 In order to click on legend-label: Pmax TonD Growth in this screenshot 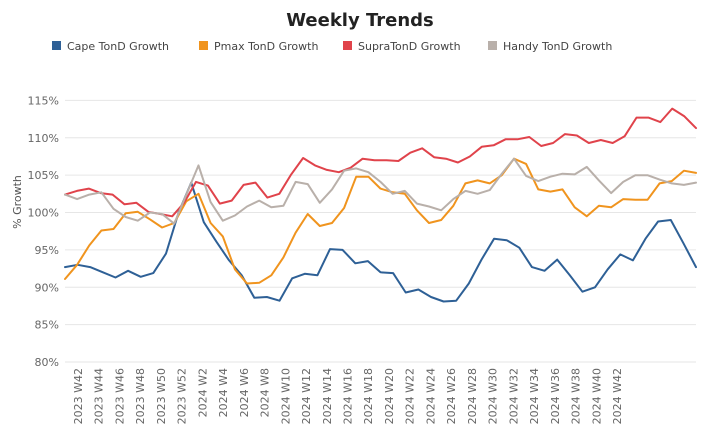, I will do `click(266, 46)`.